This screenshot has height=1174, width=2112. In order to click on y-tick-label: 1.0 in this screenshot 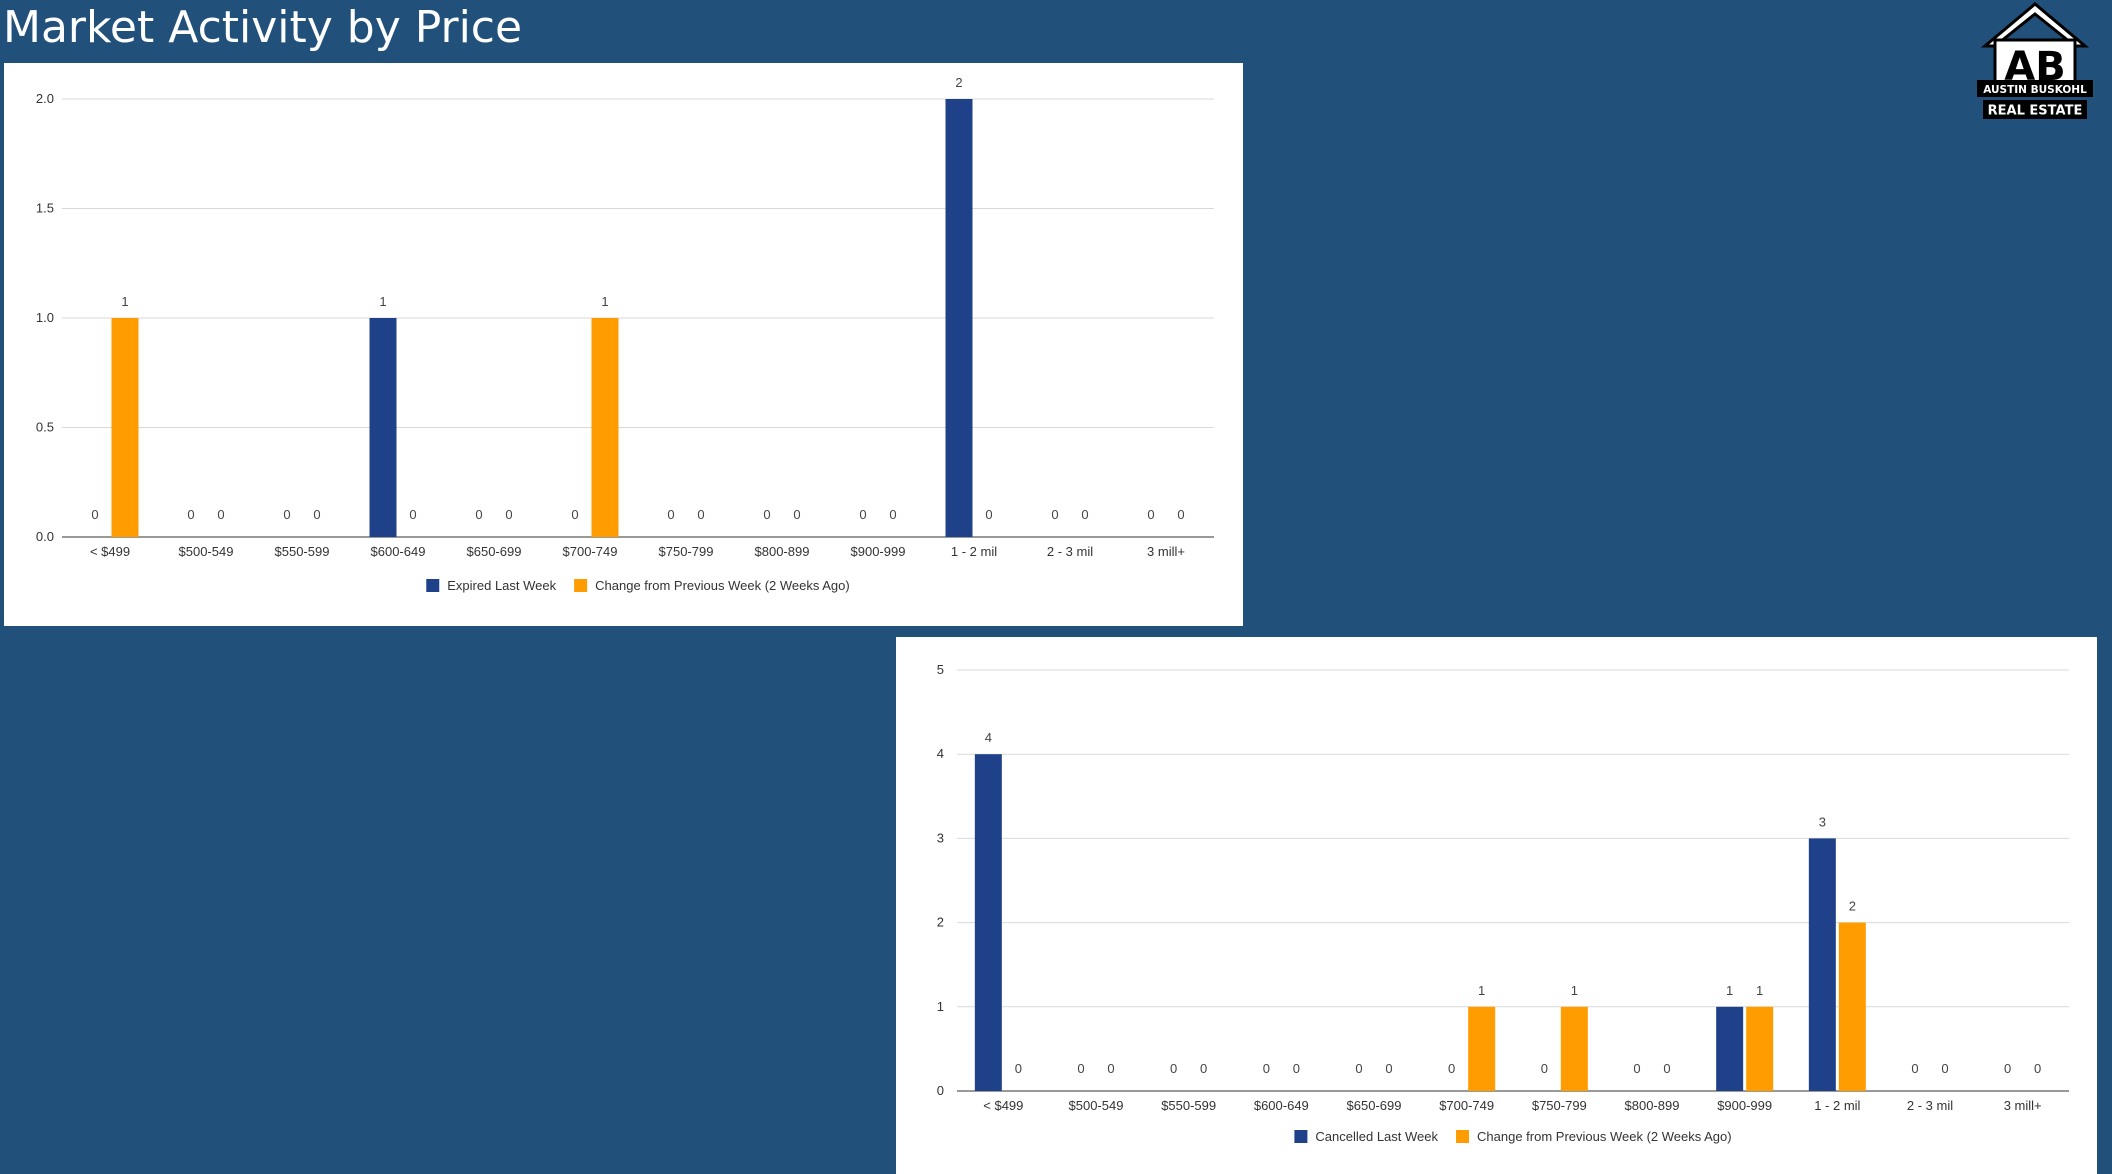, I will do `click(45, 317)`.